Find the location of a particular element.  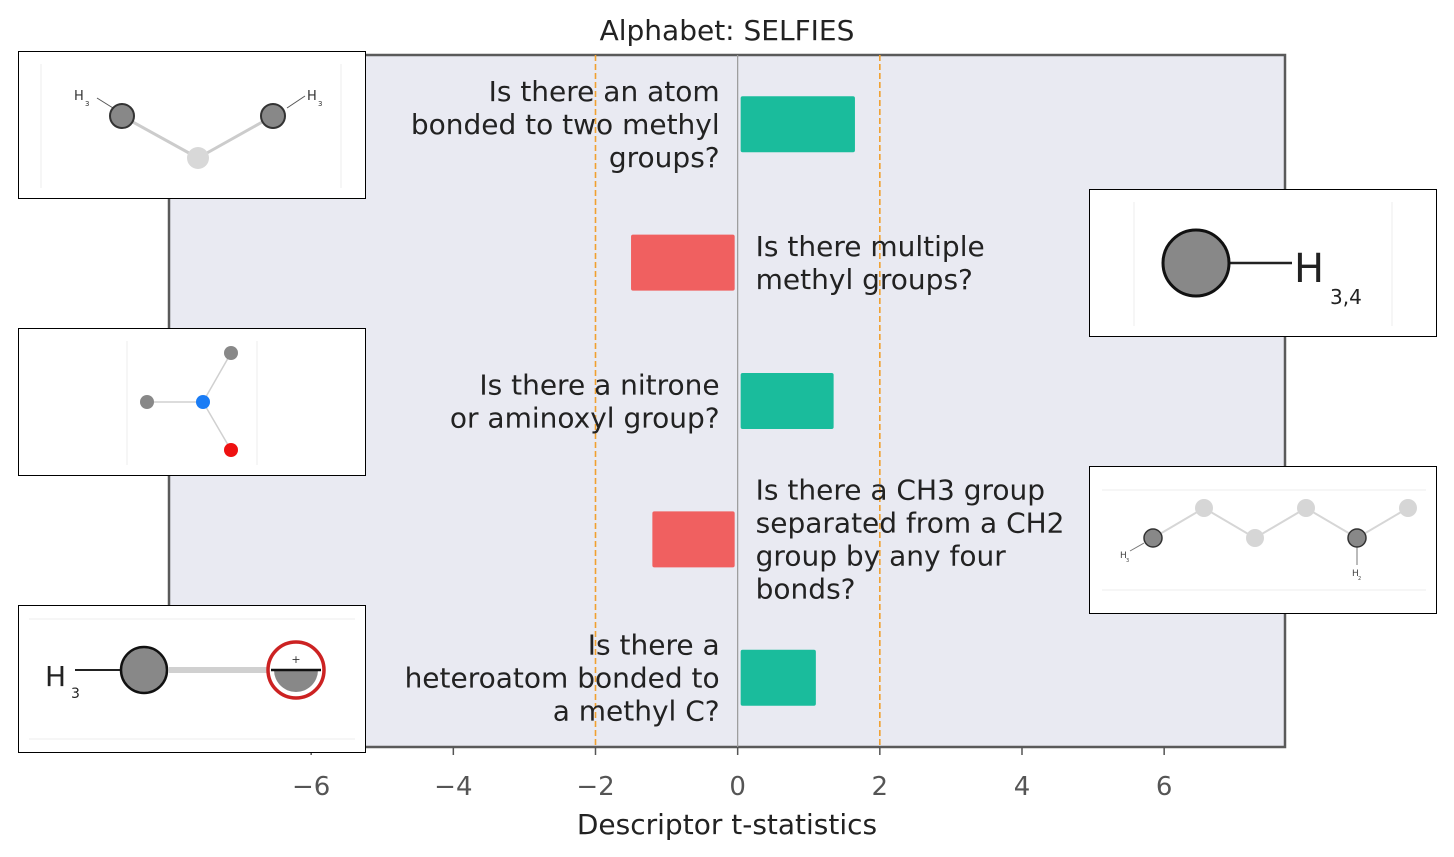

x-tick-label: −2 is located at coordinates (595, 787).